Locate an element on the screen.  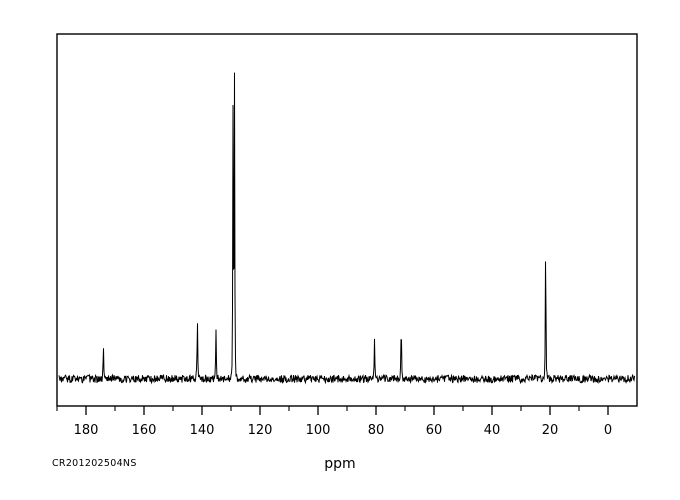
axis-tick-label: 80 is located at coordinates (376, 430).